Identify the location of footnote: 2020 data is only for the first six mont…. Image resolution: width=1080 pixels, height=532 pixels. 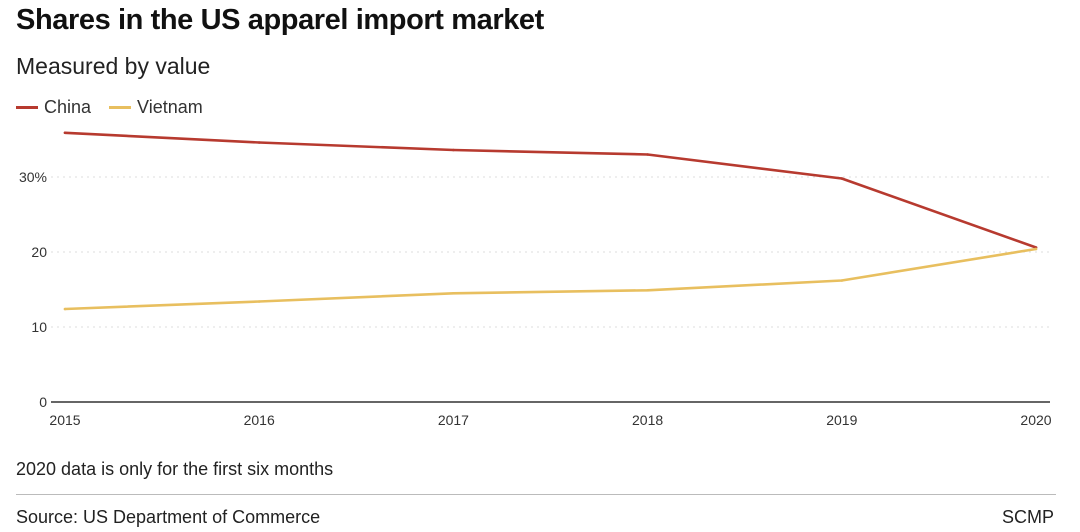
(175, 469).